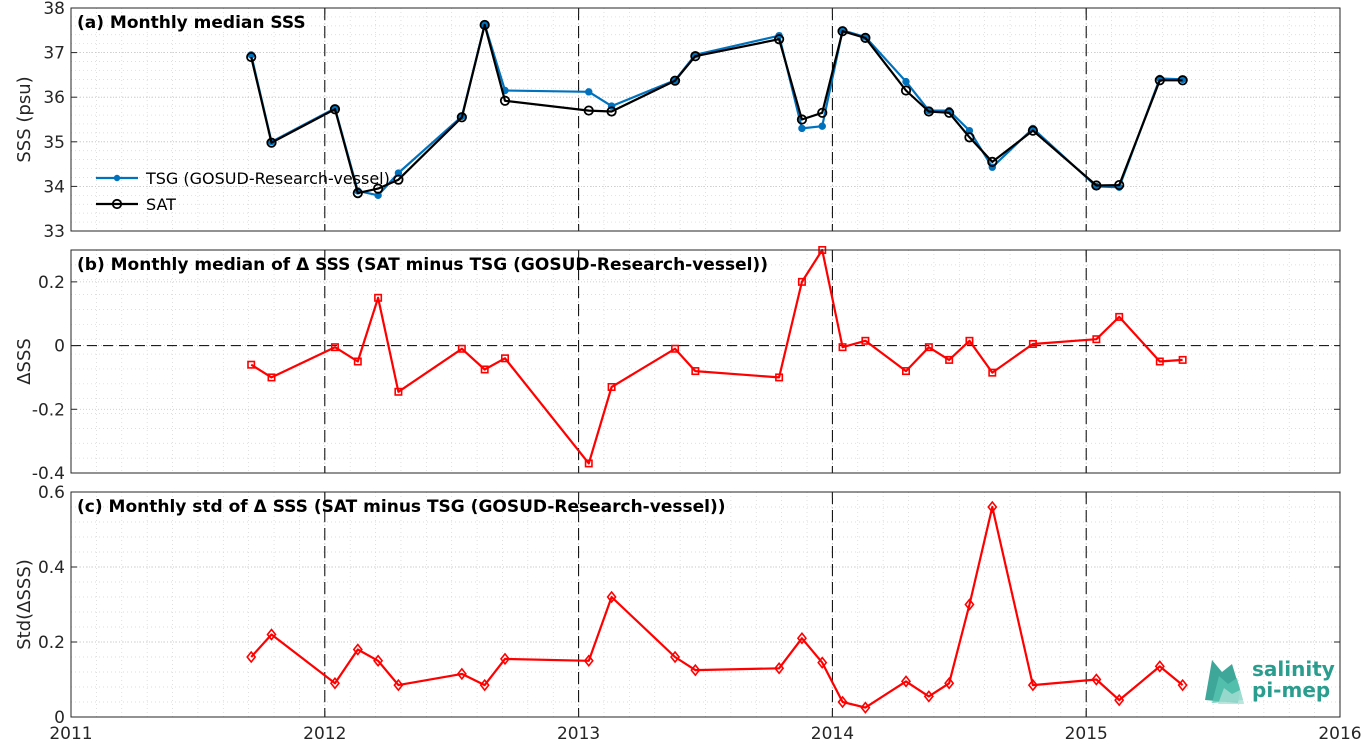 The height and width of the screenshot is (745, 1364). What do you see at coordinates (191, 23) in the screenshot?
I see `panel-title: (a) Monthly median SSS` at bounding box center [191, 23].